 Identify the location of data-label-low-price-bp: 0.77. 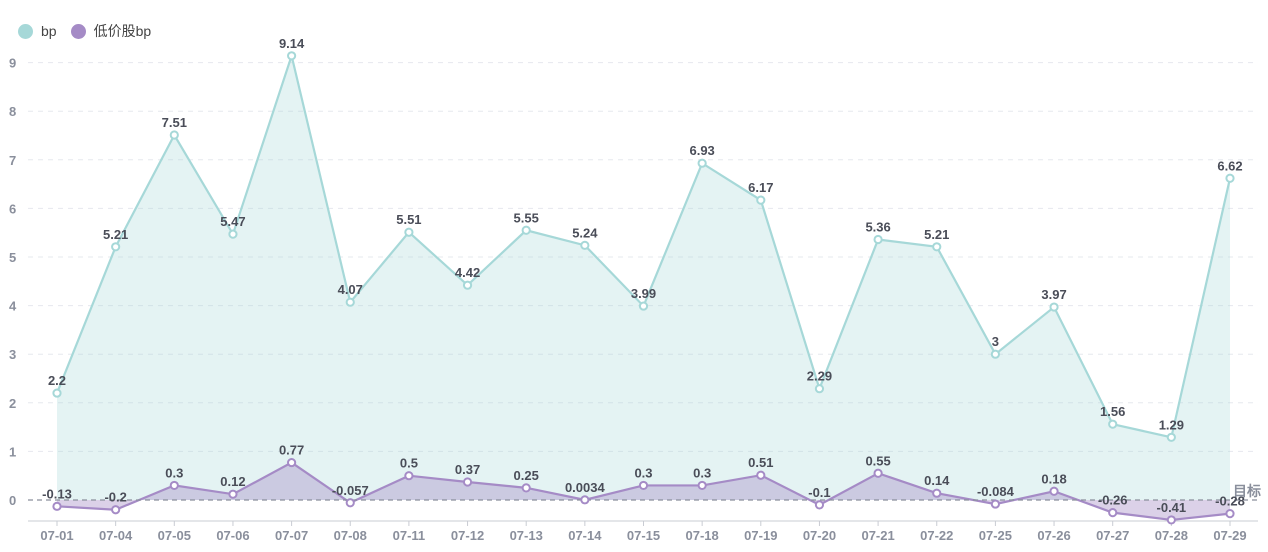
(291, 450).